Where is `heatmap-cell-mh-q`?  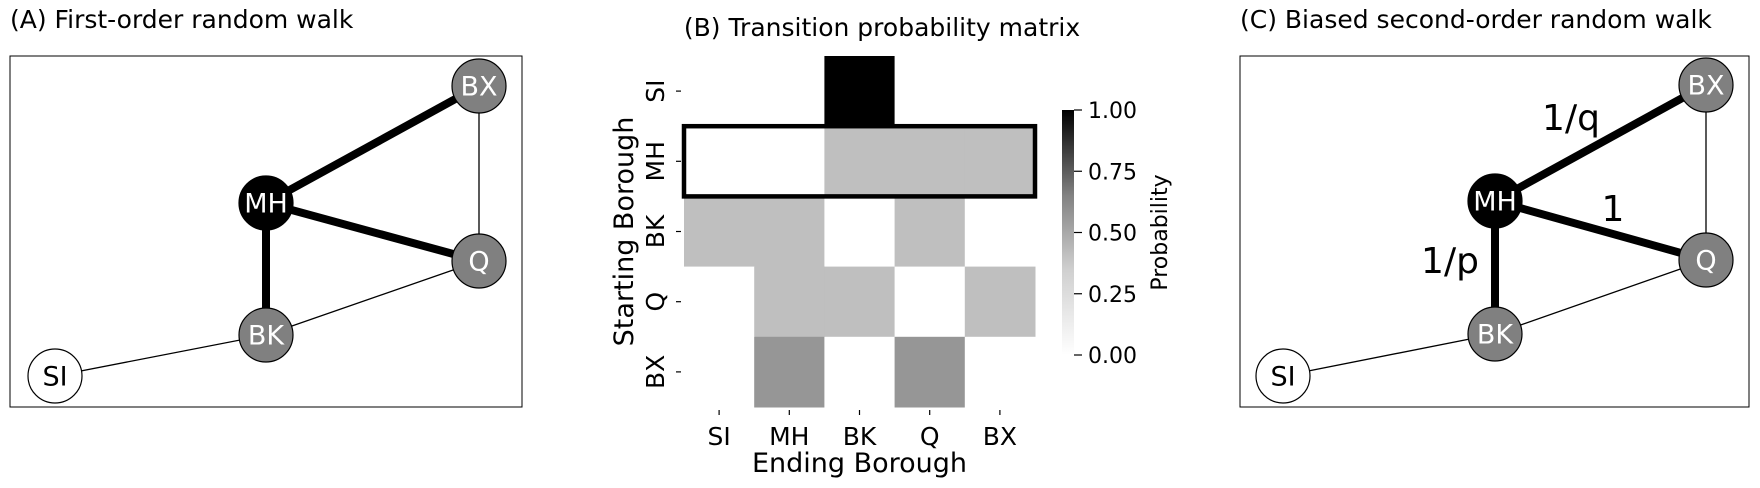 heatmap-cell-mh-q is located at coordinates (930, 161).